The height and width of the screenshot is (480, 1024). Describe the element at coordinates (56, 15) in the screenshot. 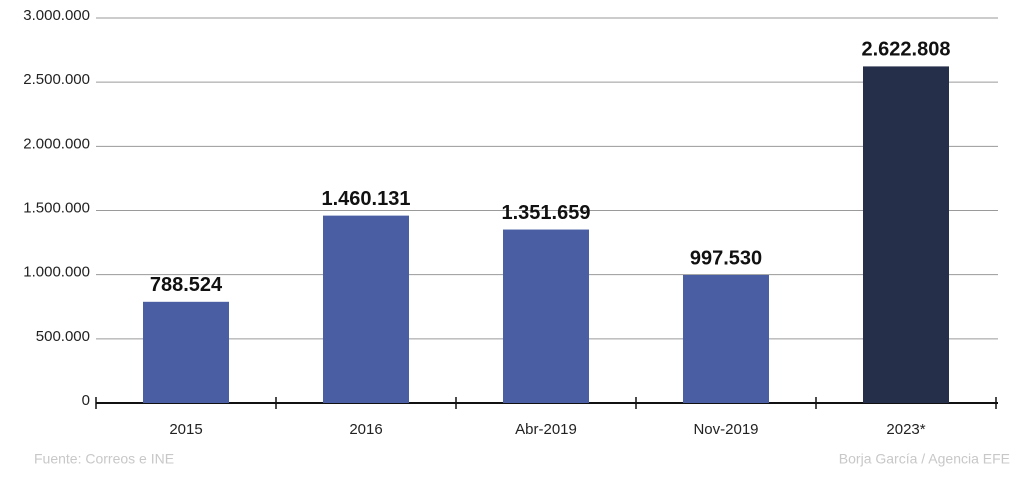

I see `y-tick-label: 3.000.000` at that location.